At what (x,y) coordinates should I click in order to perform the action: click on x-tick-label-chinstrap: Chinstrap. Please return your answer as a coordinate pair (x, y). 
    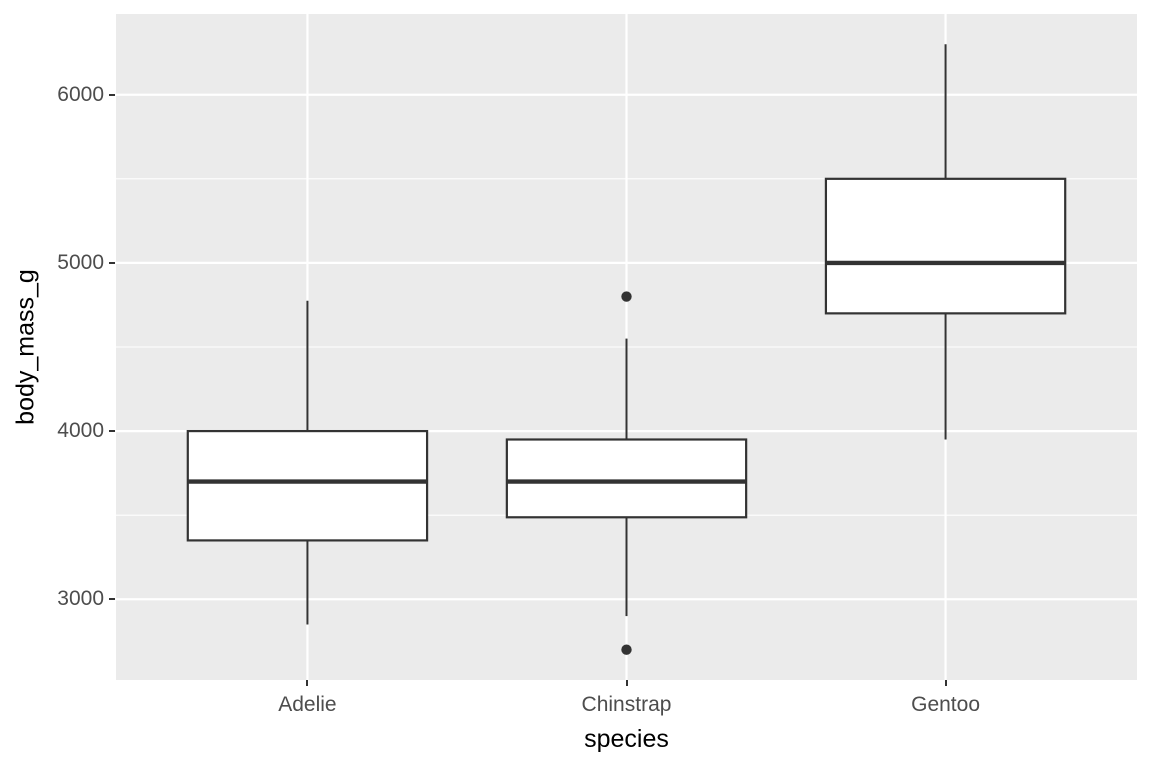
    Looking at the image, I should click on (626, 704).